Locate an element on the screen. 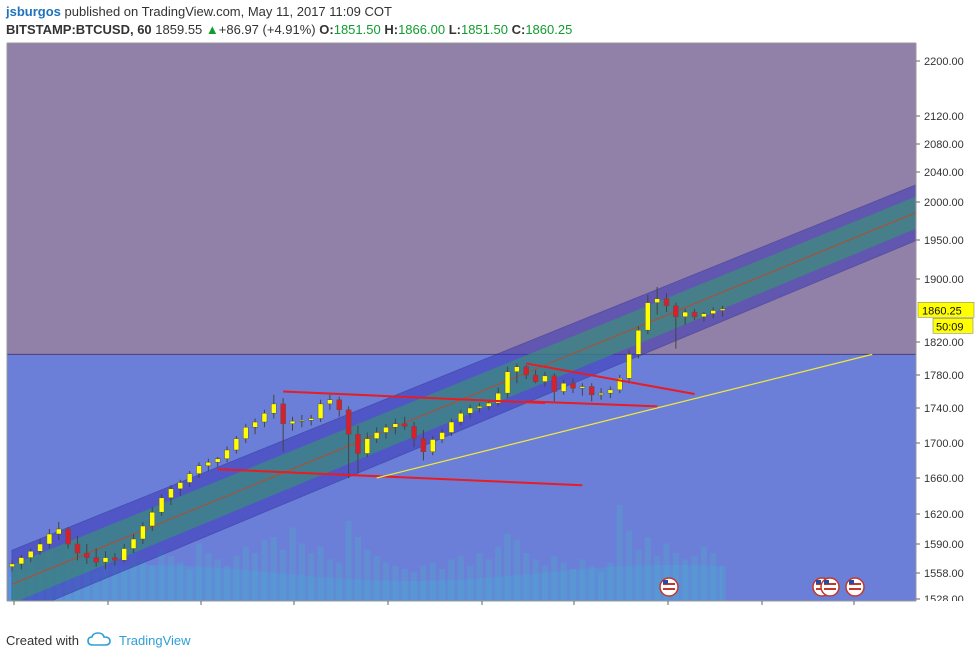 This screenshot has height=659, width=975. y-tick-label: 1780.00 is located at coordinates (944, 376).